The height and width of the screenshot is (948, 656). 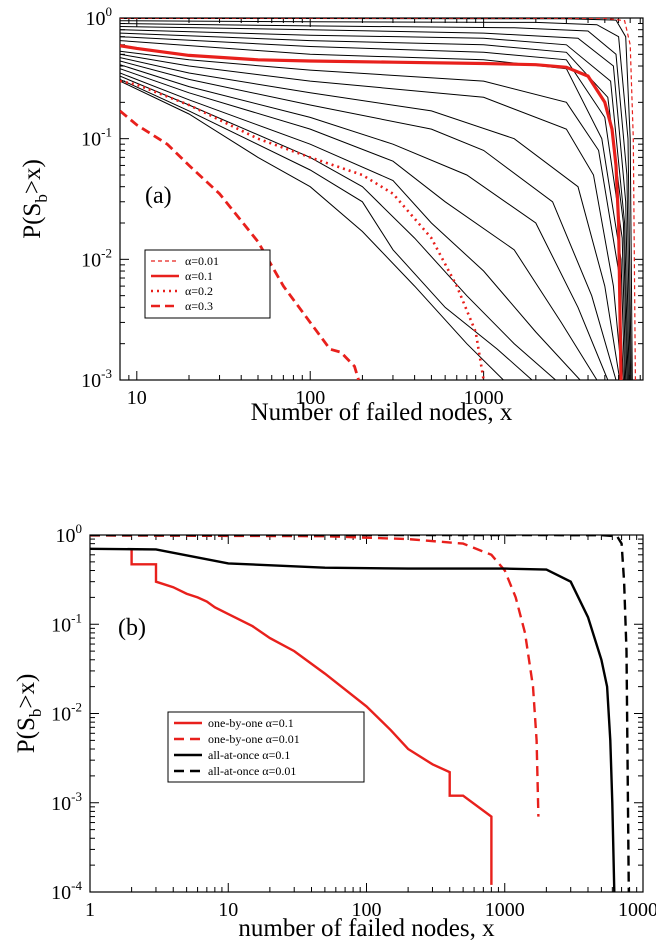 What do you see at coordinates (199, 306) in the screenshot?
I see `legend-entry: α=0.3` at bounding box center [199, 306].